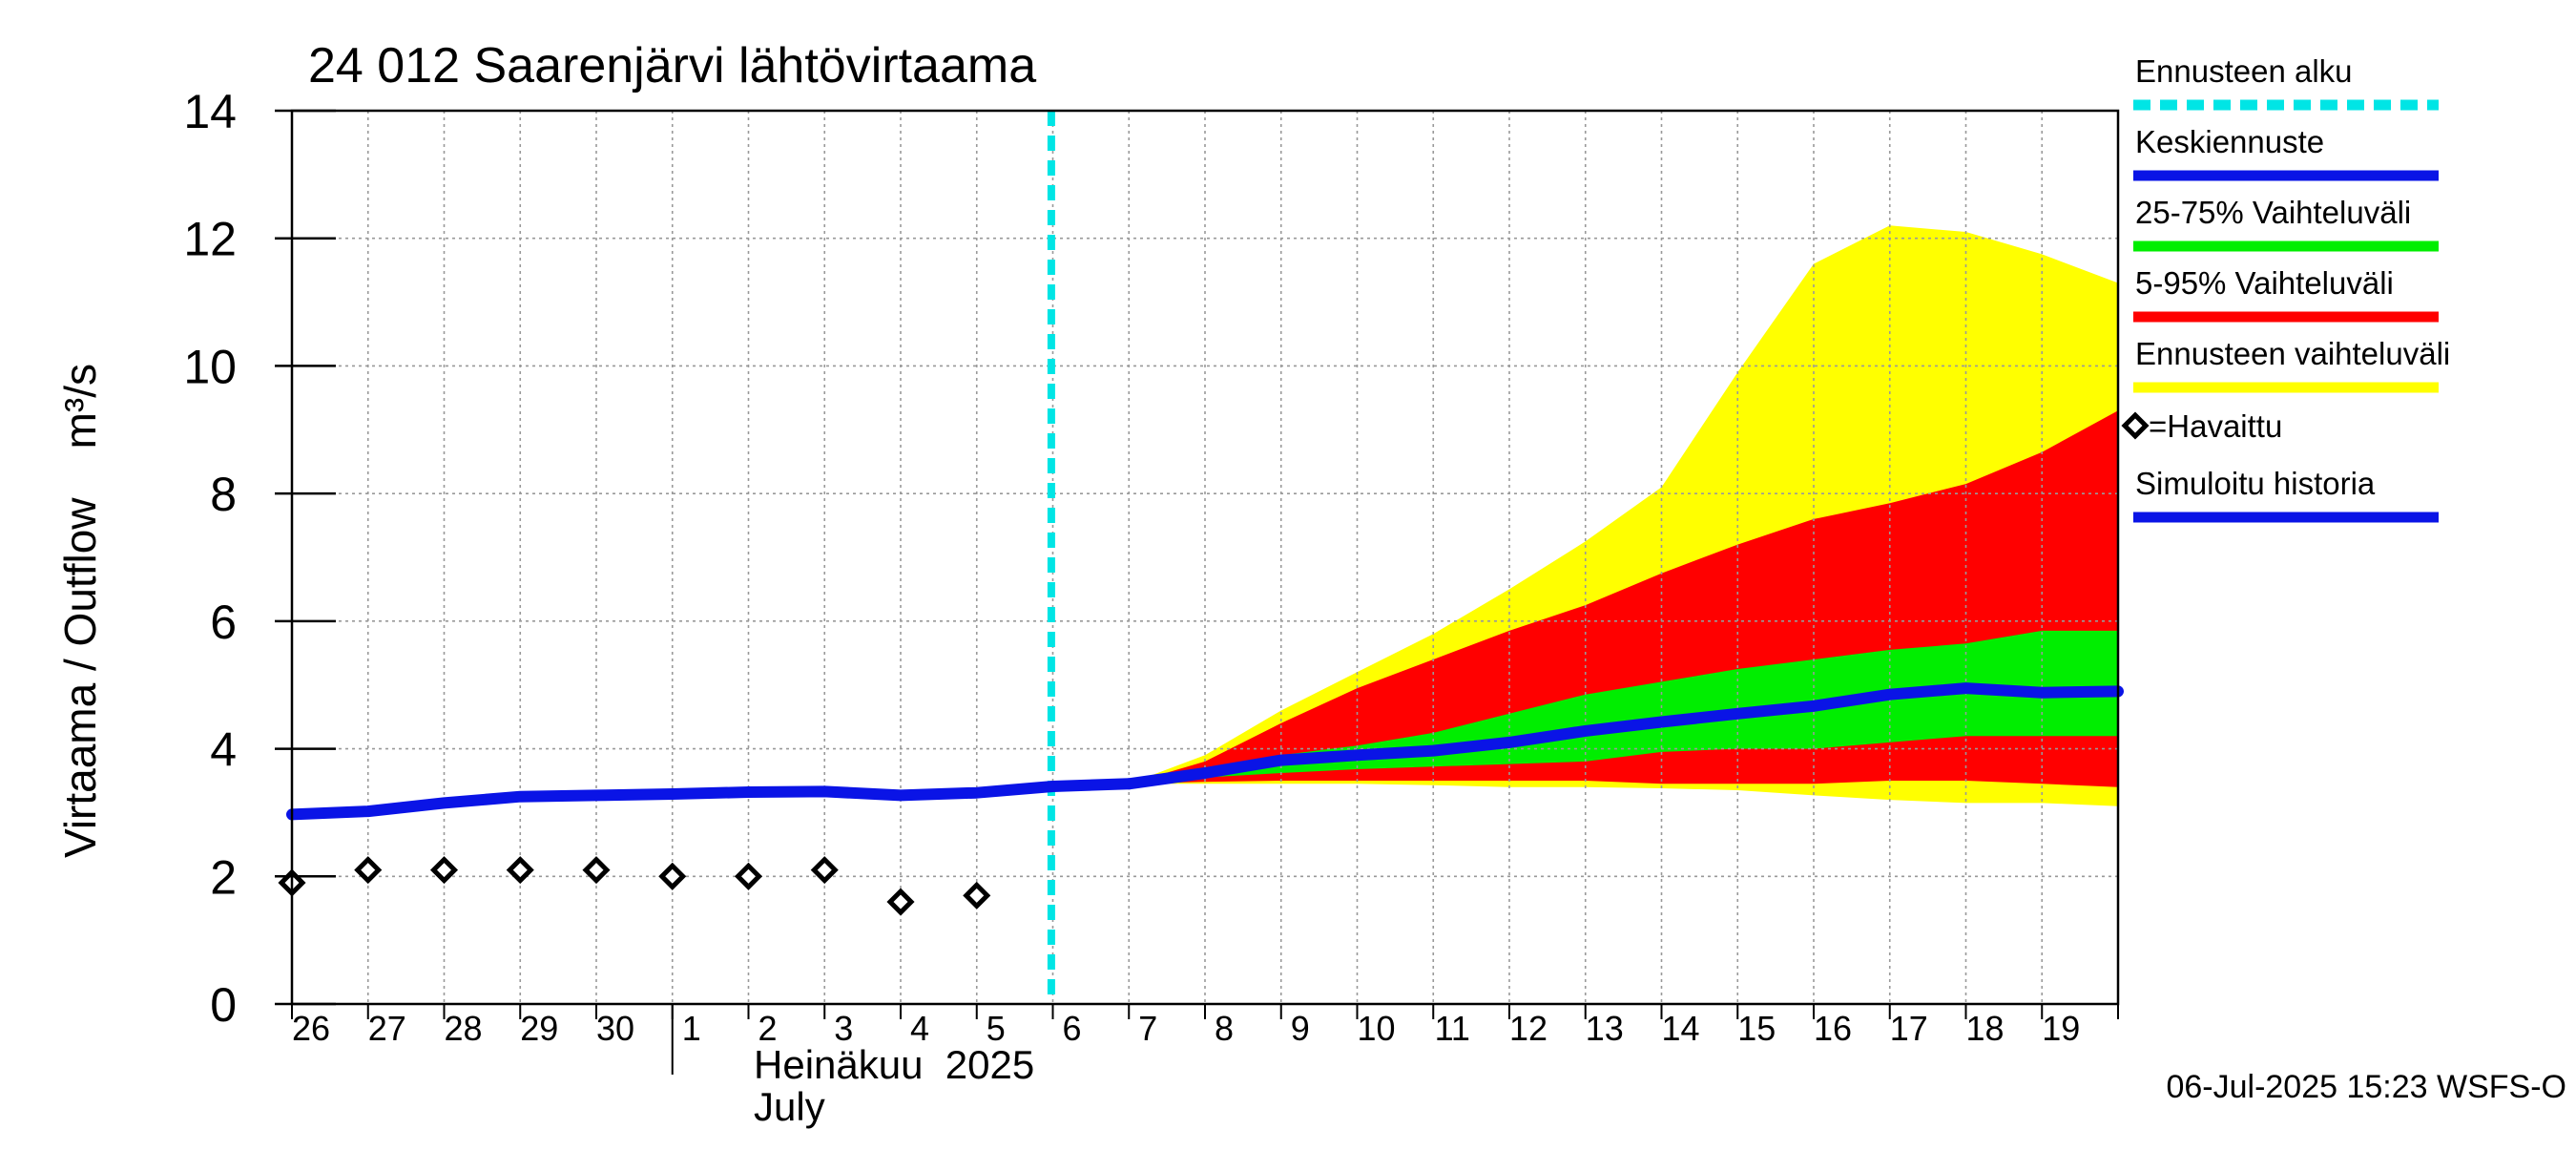  Describe the element at coordinates (2366, 1087) in the screenshot. I see `timestamp: 06-Jul-2025 15:23 WSFS-O` at that location.